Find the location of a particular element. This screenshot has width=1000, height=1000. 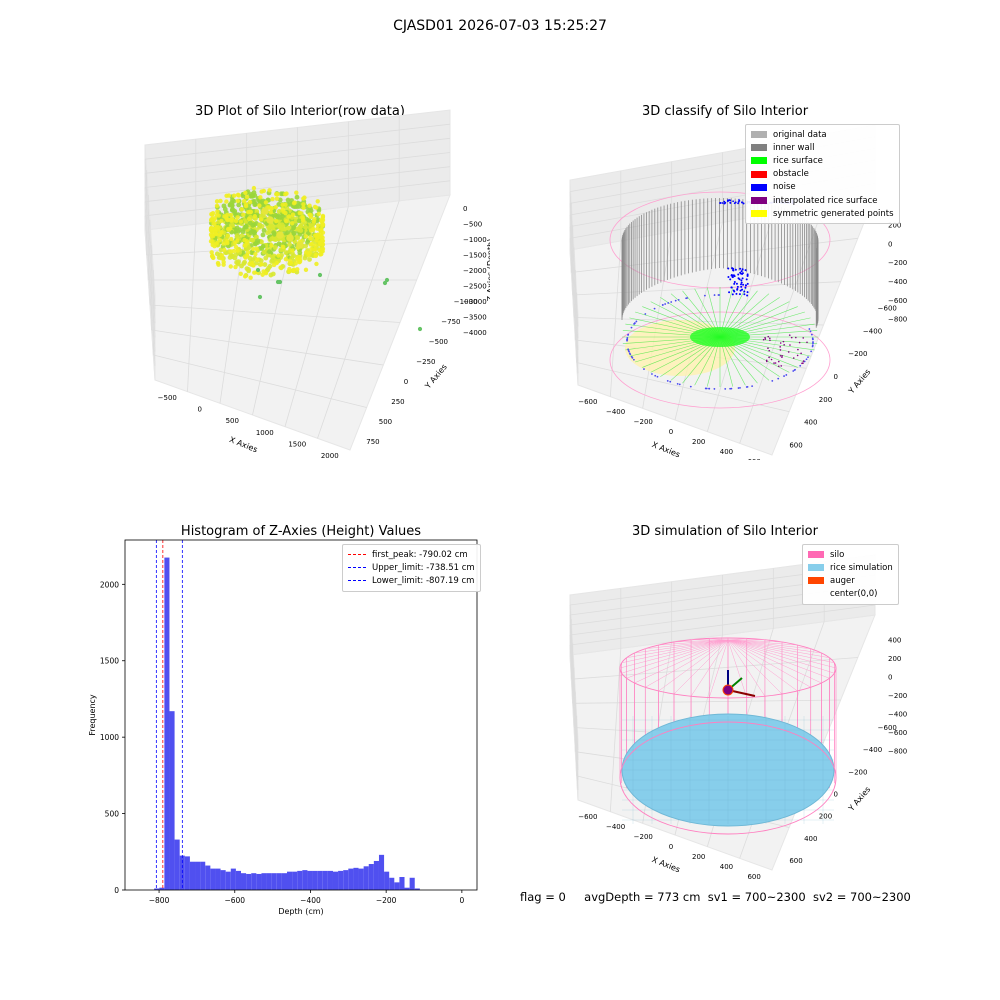

z-tick-label: −200 is located at coordinates (897, 263).